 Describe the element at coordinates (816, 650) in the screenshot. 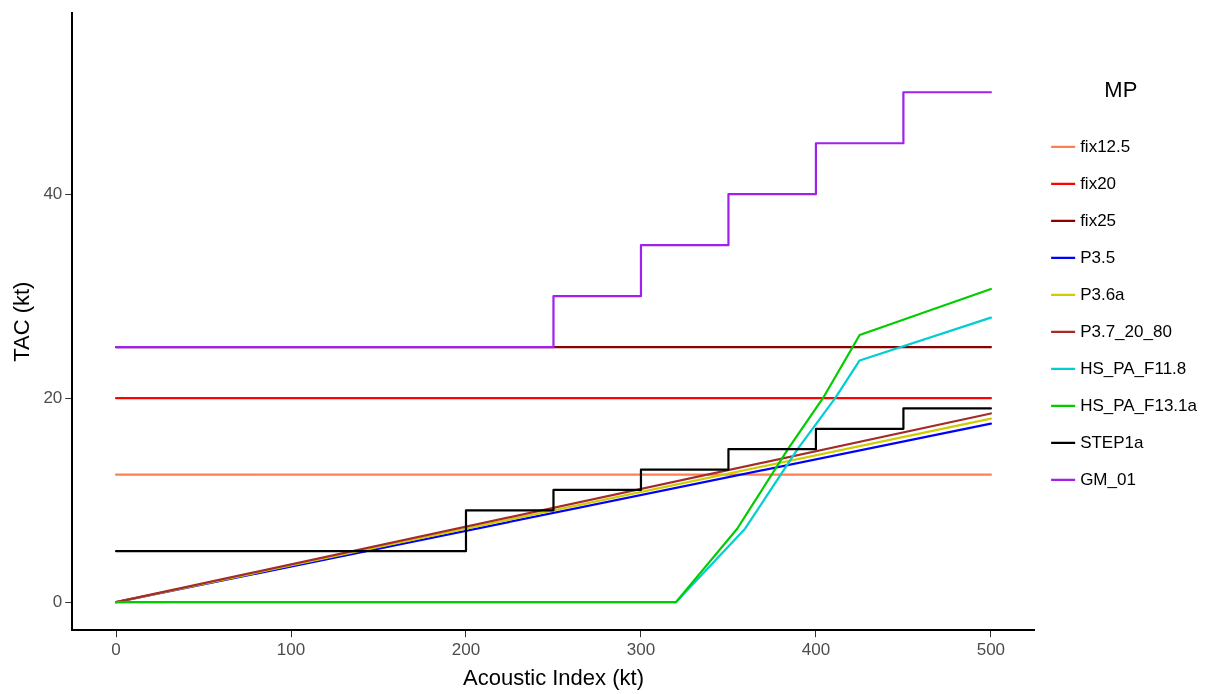

I see `x-tick-label: 400` at that location.